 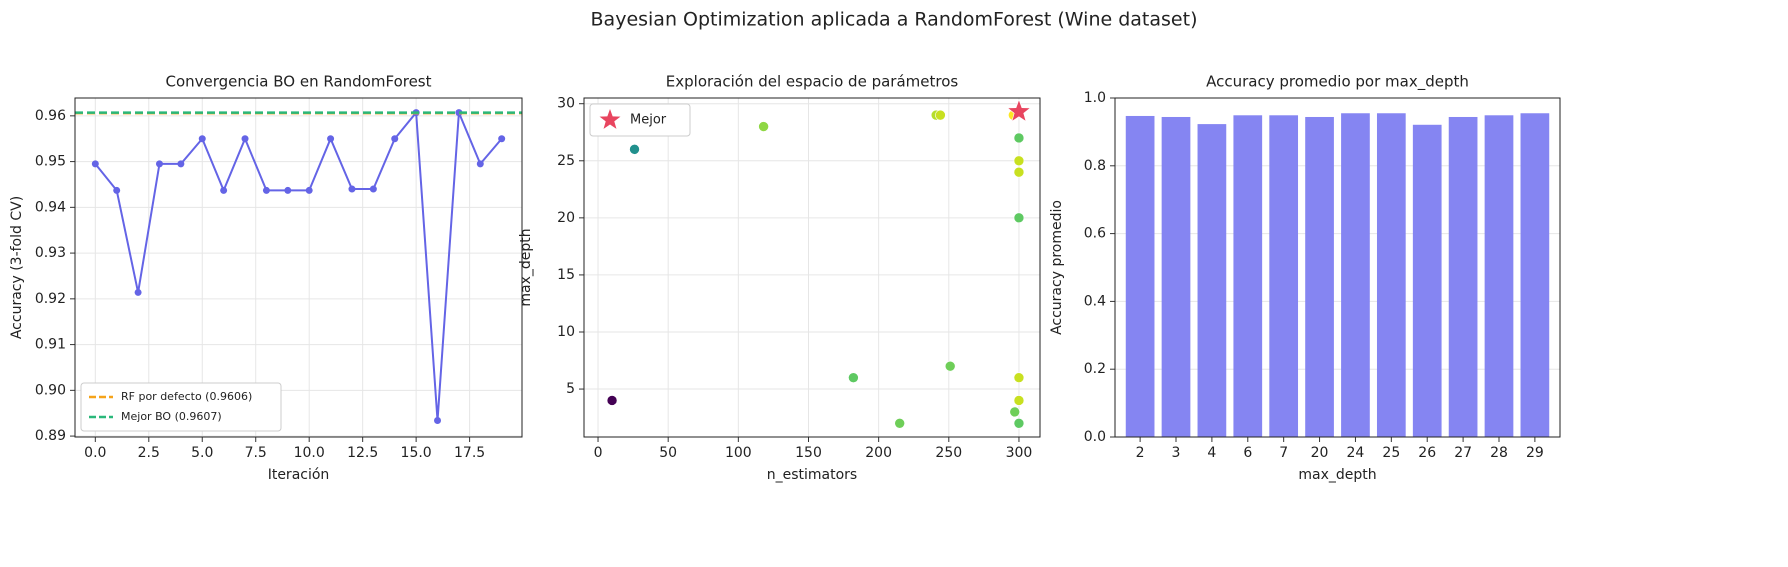 I want to click on legend-box, so click(x=181, y=407).